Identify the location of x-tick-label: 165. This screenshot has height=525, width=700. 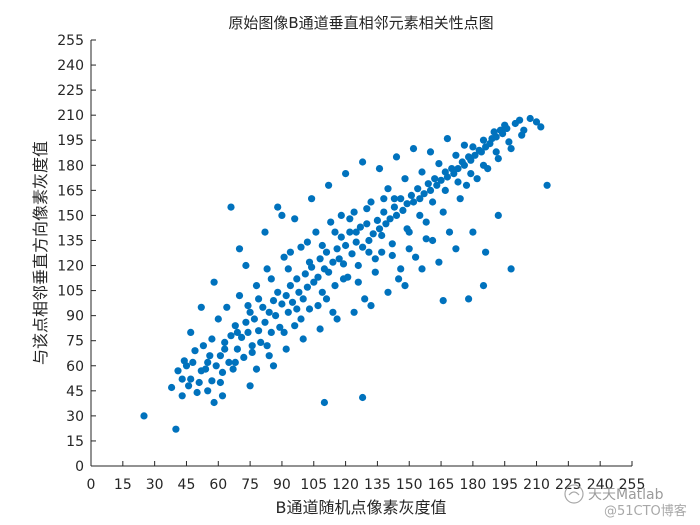
(441, 485).